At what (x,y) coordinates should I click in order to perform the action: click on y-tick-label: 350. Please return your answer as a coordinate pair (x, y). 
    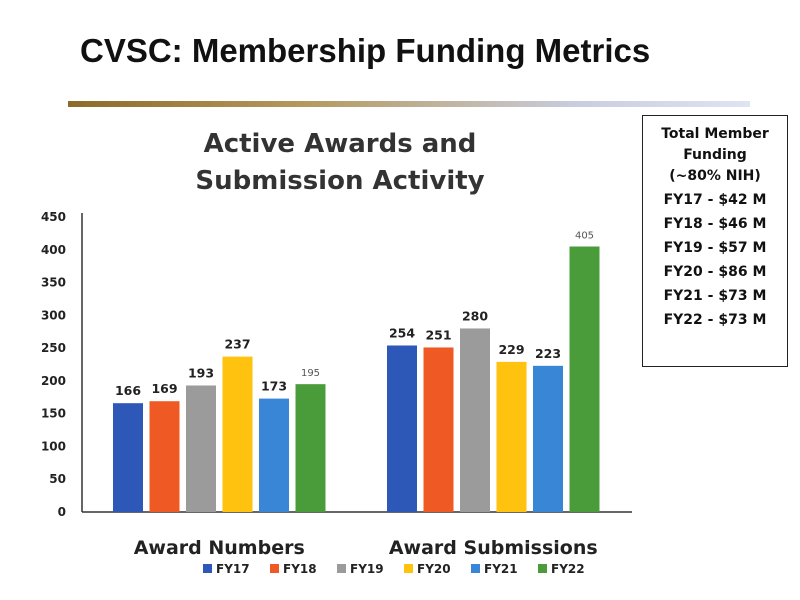
    Looking at the image, I should click on (53, 283).